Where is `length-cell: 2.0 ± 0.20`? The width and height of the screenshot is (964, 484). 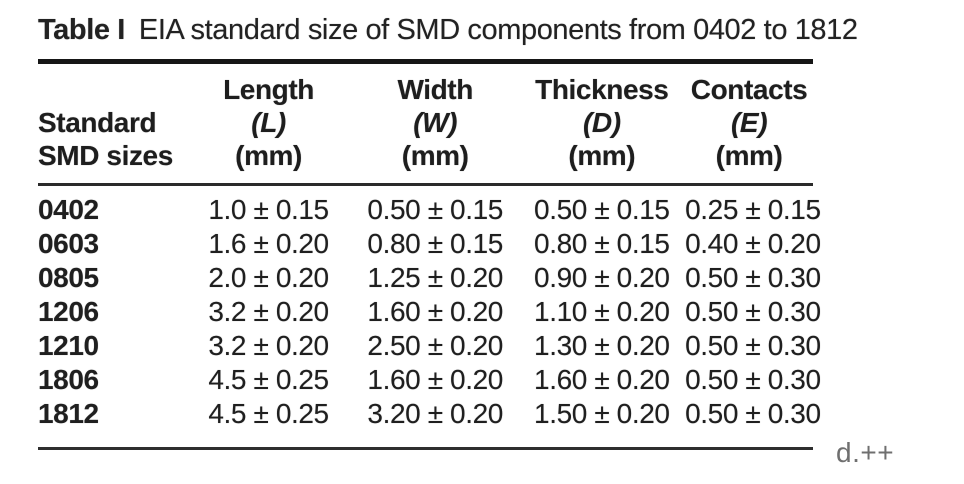
length-cell: 2.0 ± 0.20 is located at coordinates (268, 277).